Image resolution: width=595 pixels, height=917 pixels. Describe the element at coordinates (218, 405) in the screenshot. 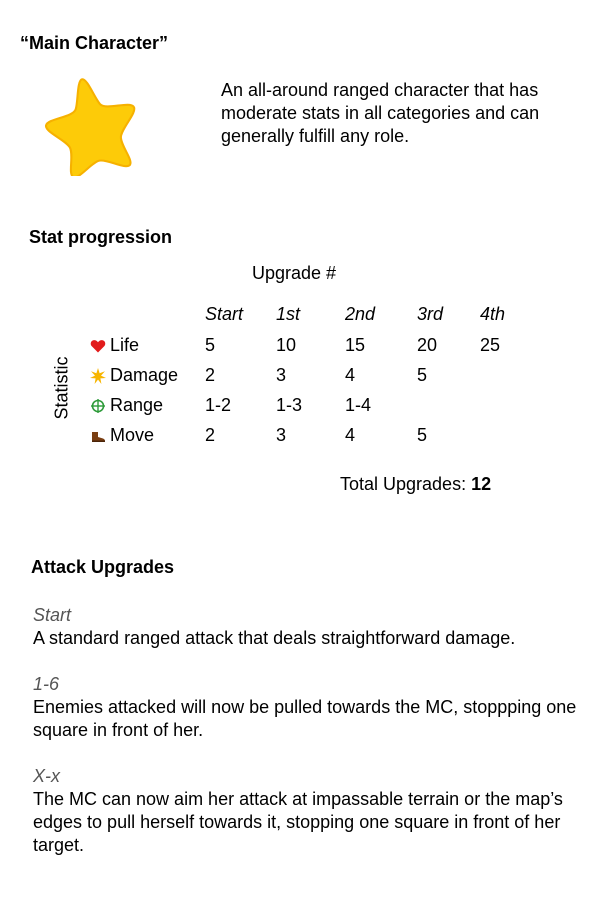

I see `stat-value: 1-2` at that location.